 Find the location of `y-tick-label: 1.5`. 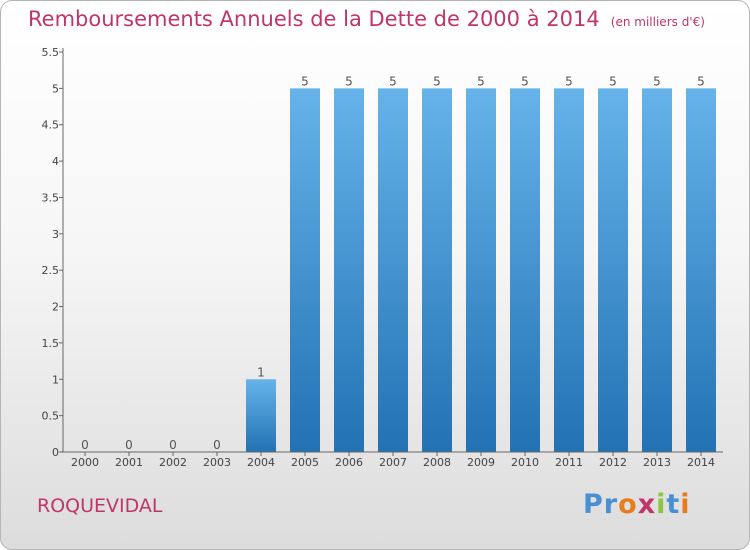

y-tick-label: 1.5 is located at coordinates (51, 343).